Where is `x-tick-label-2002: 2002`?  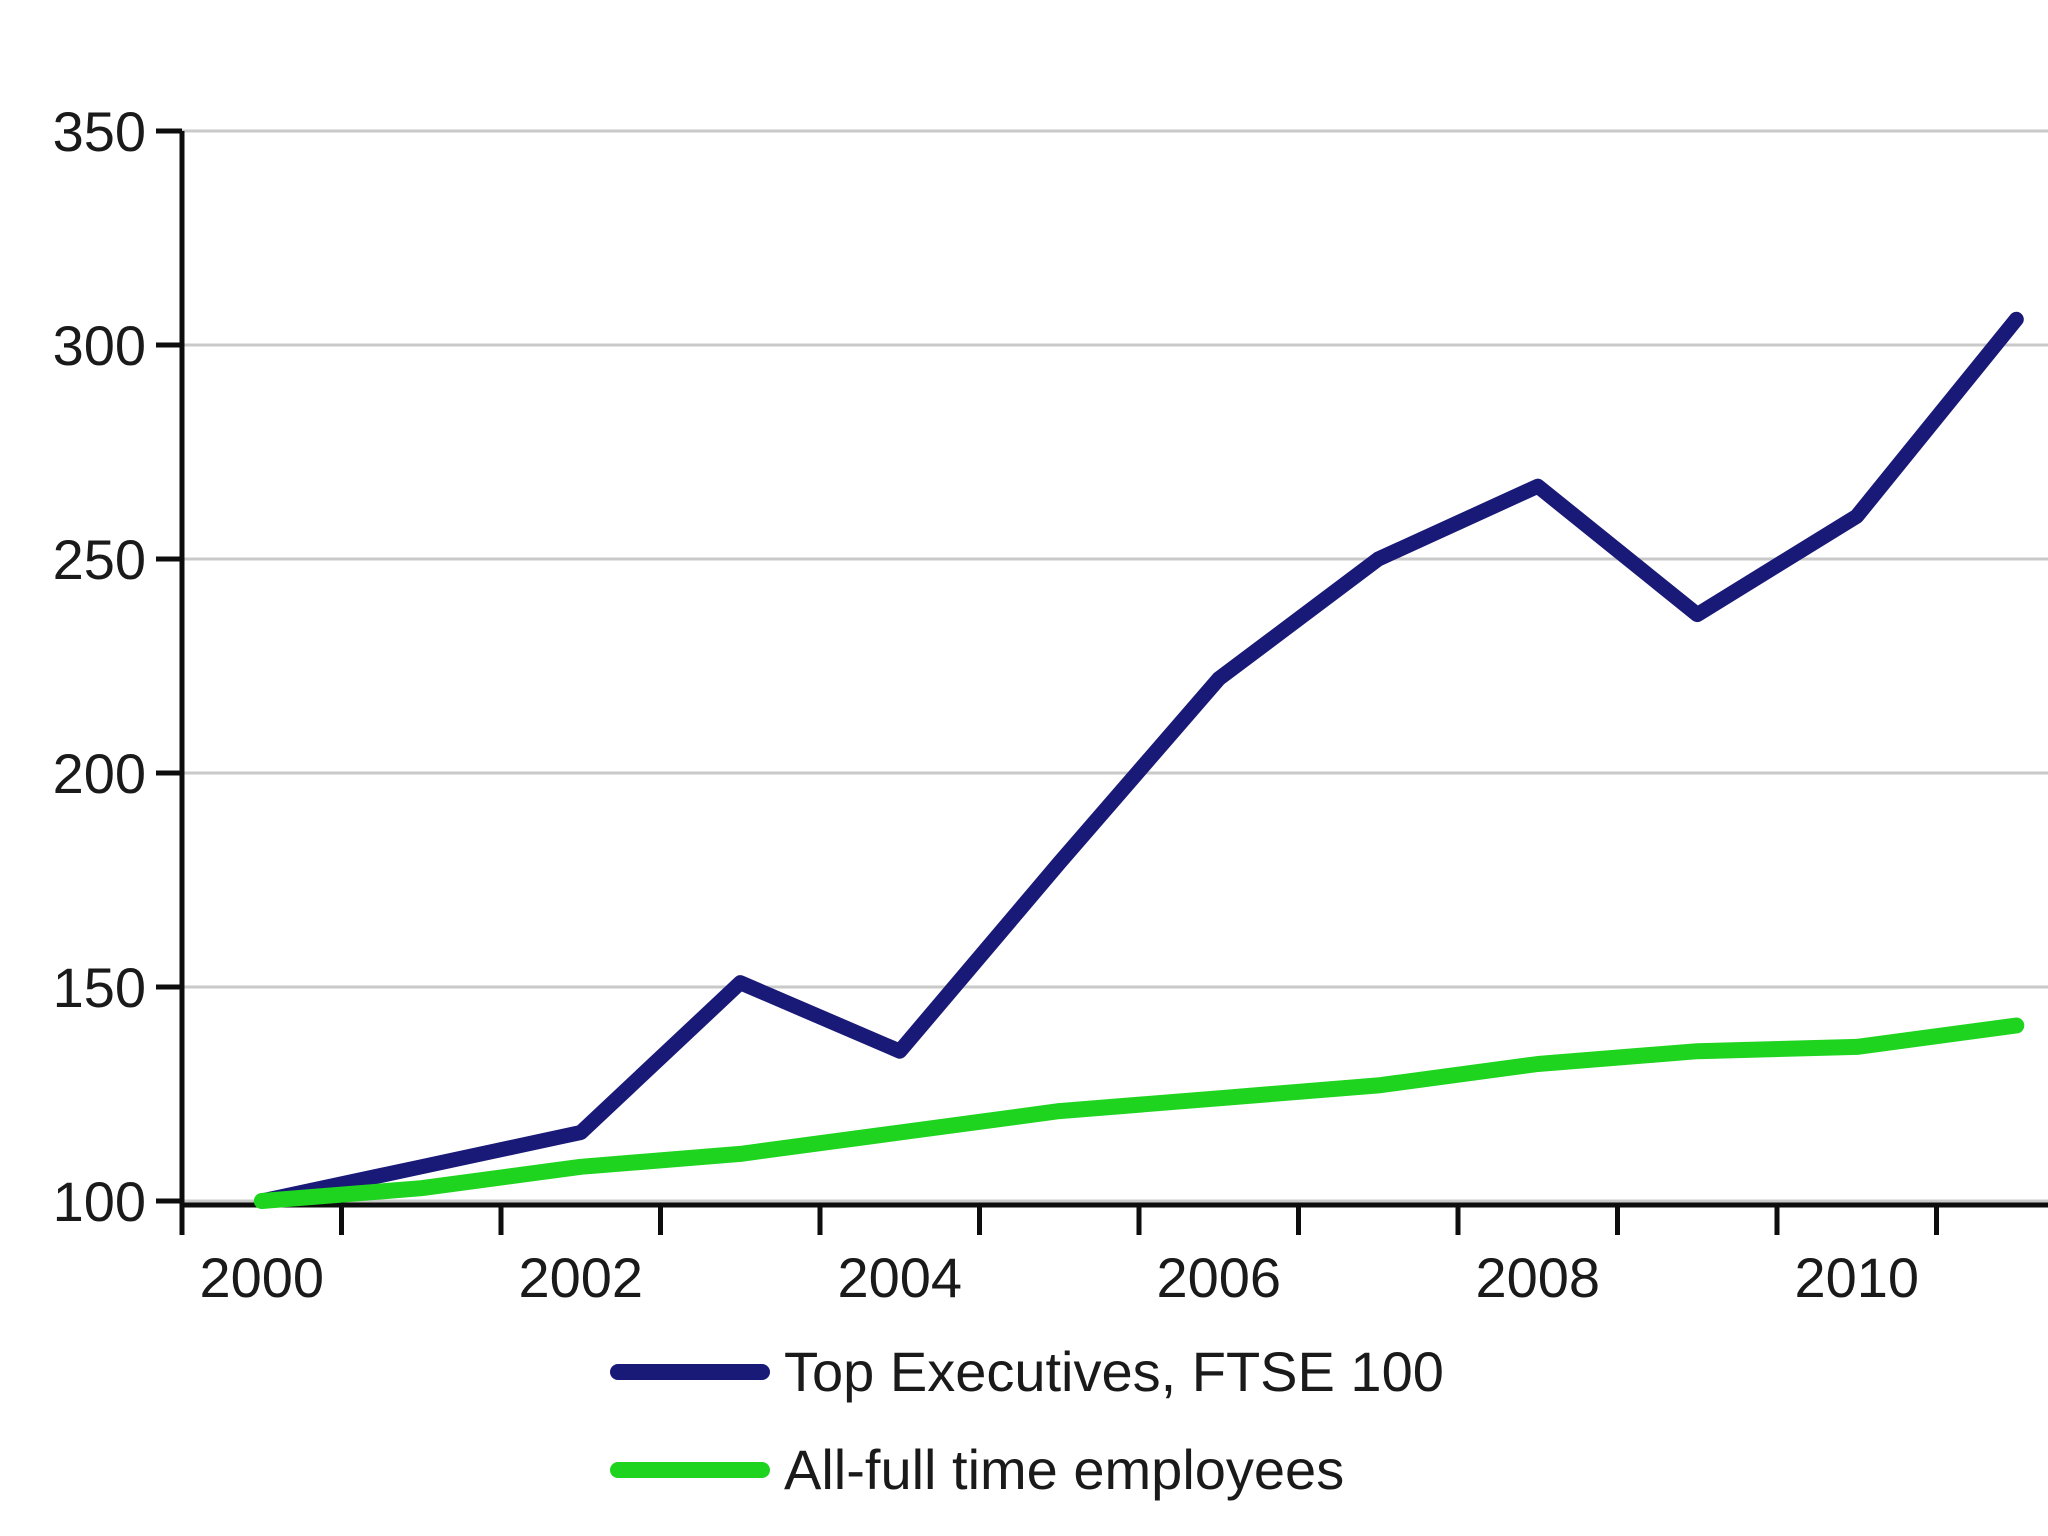 x-tick-label-2002: 2002 is located at coordinates (580, 1277).